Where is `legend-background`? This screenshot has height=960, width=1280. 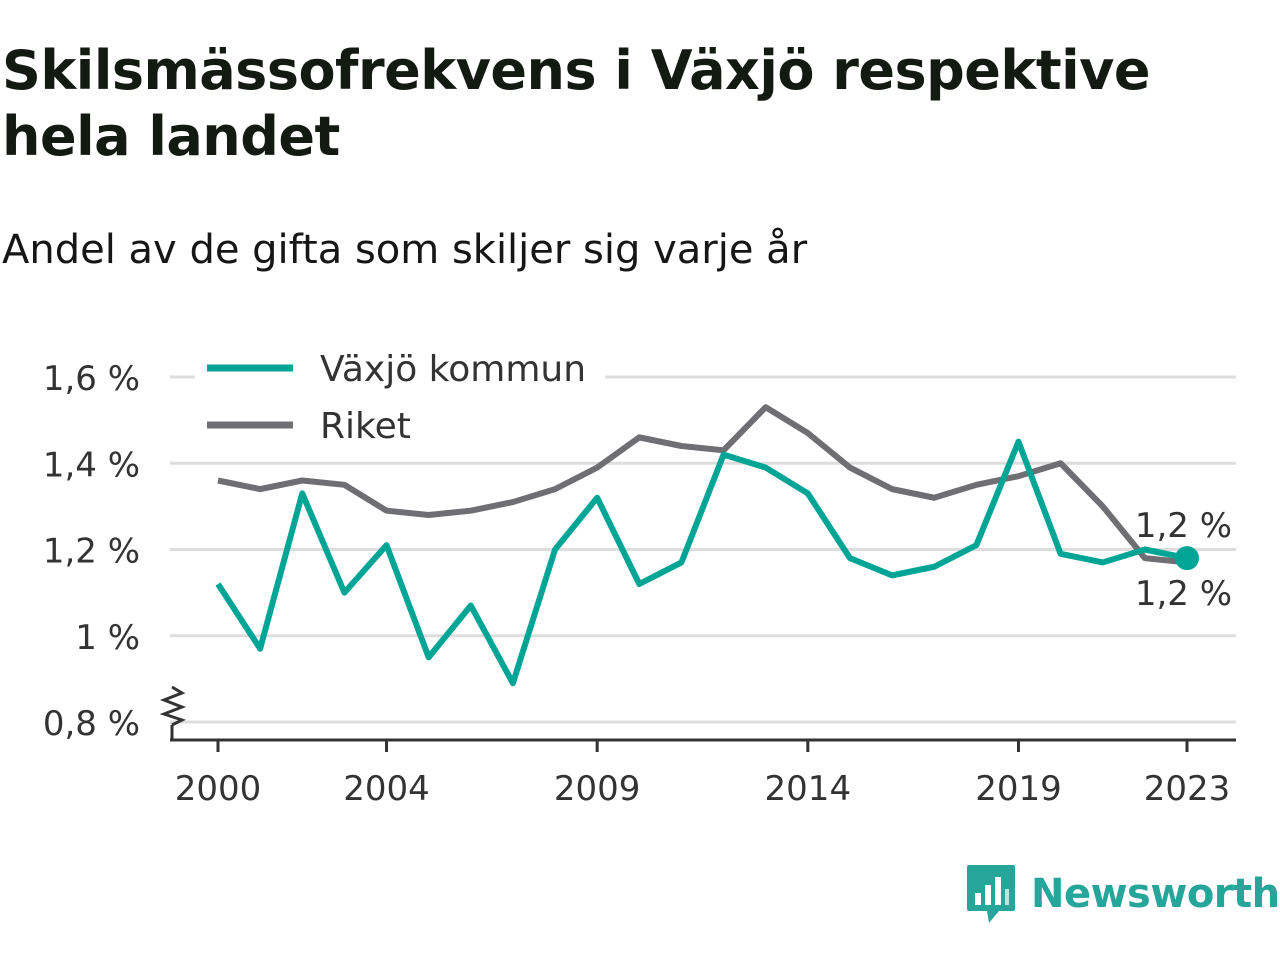
legend-background is located at coordinates (400, 400).